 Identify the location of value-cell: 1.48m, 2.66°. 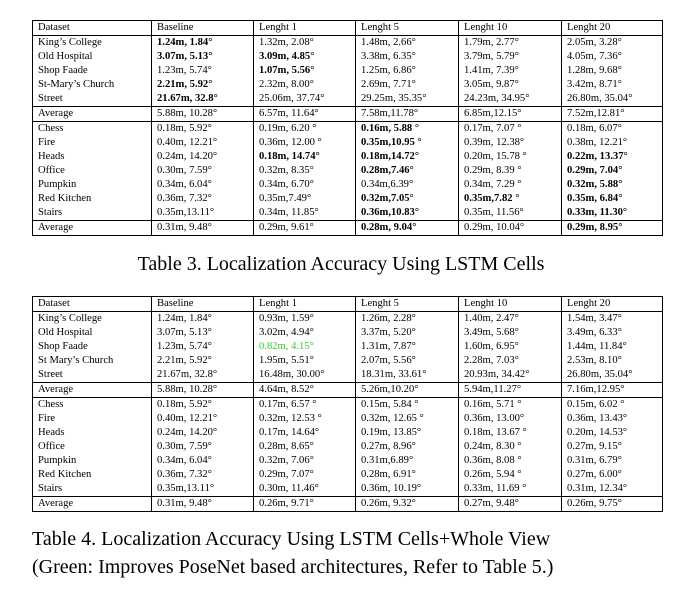
(407, 42).